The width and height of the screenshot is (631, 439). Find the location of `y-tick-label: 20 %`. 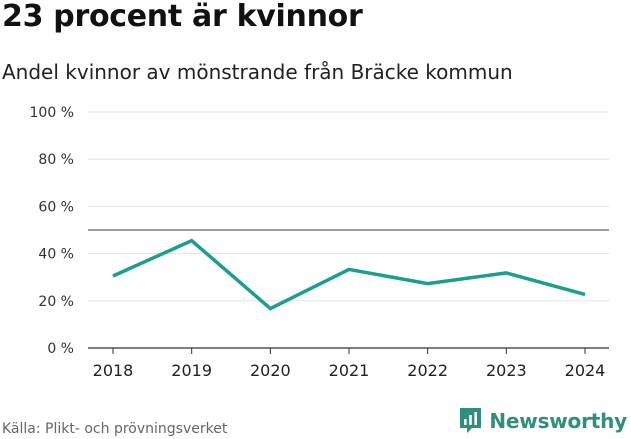

y-tick-label: 20 % is located at coordinates (56, 302).